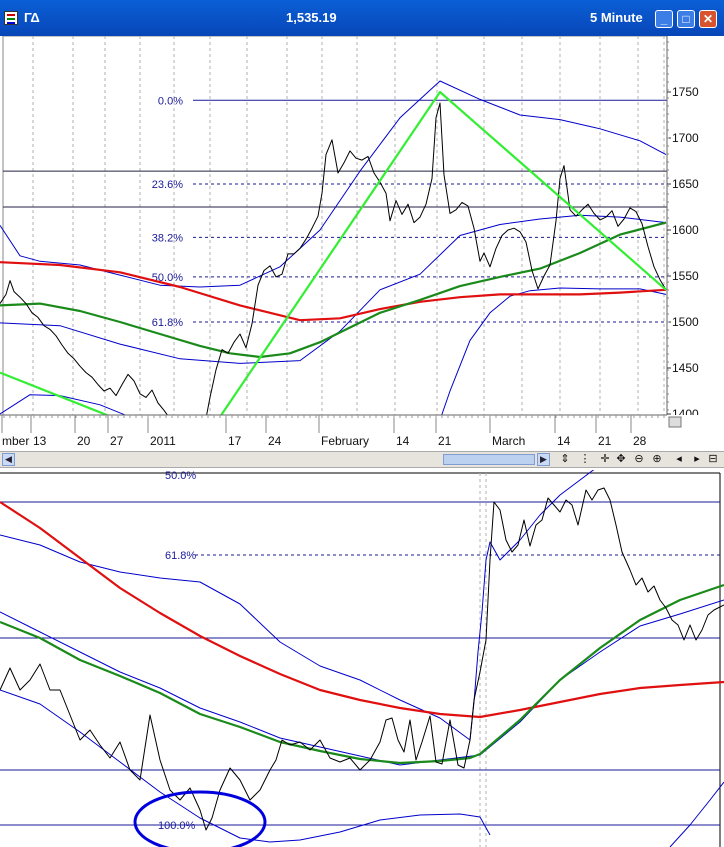  What do you see at coordinates (180, 476) in the screenshot?
I see `fib-label: 50.0%` at bounding box center [180, 476].